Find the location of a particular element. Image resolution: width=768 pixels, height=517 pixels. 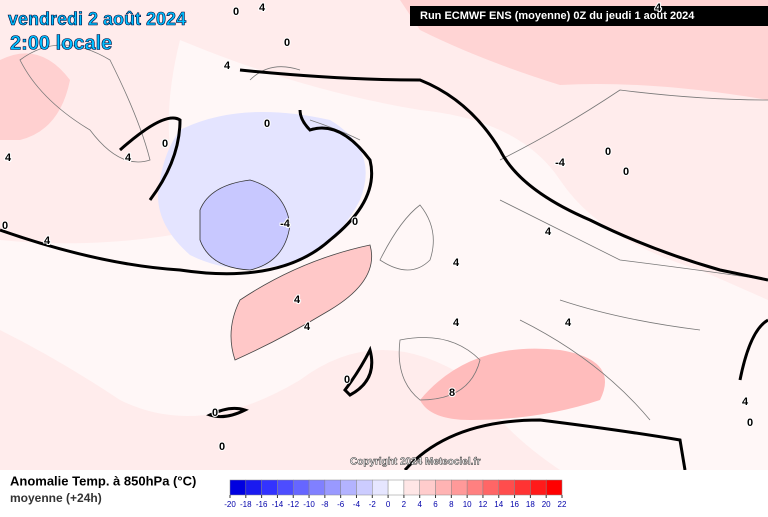

scale-tick-label: 16 is located at coordinates (514, 504).